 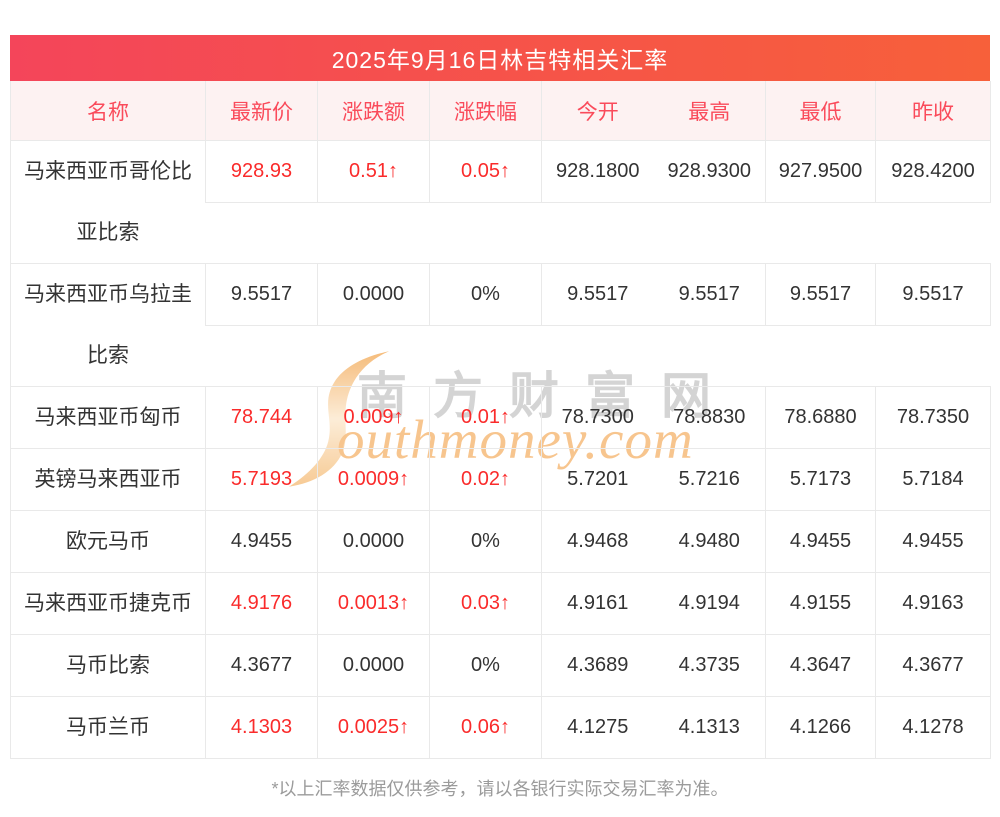 What do you see at coordinates (709, 727) in the screenshot?
I see `cell-high: 4.1313` at bounding box center [709, 727].